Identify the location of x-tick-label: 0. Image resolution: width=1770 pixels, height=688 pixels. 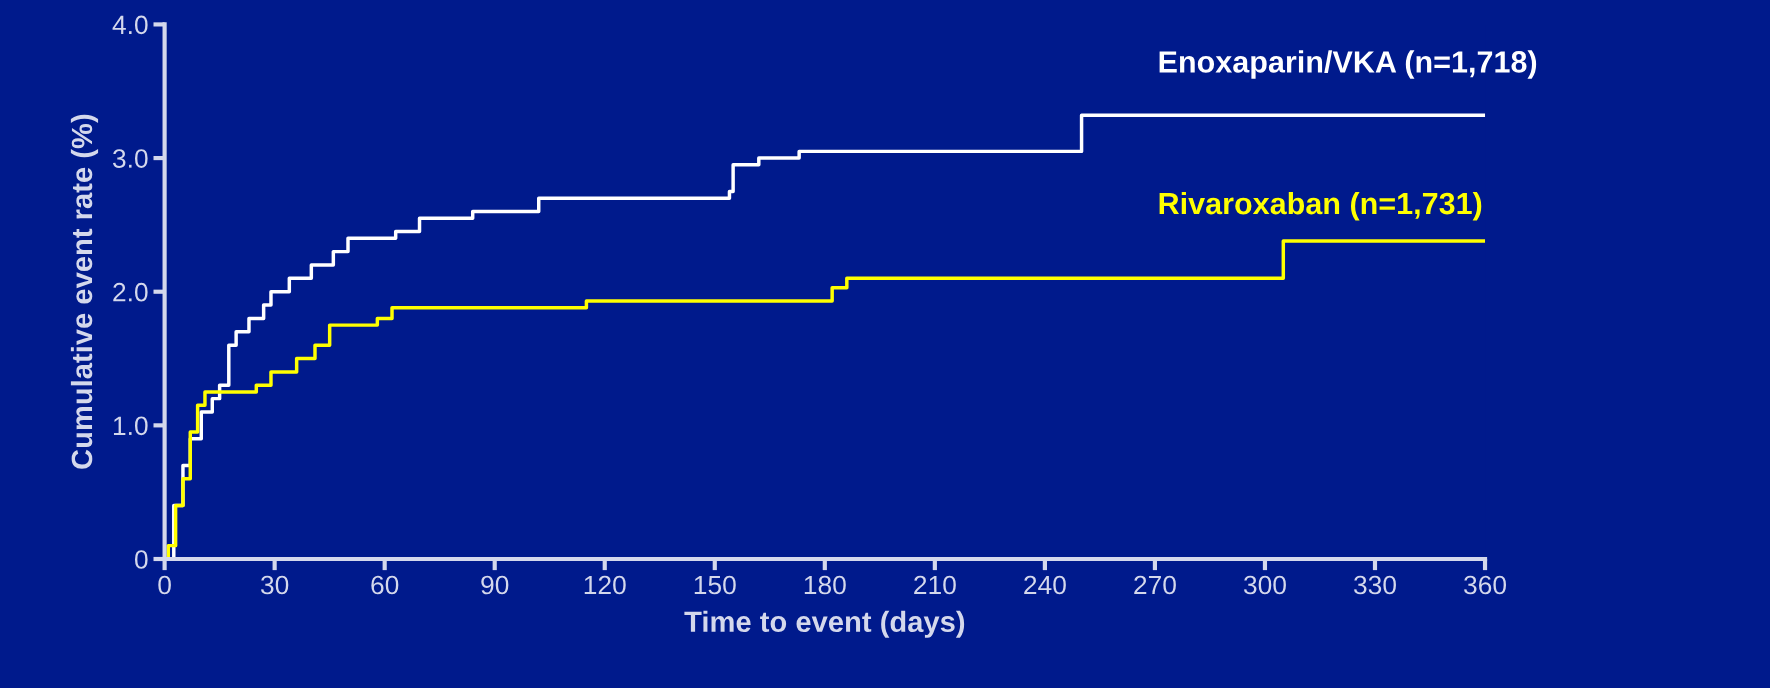
(164, 585).